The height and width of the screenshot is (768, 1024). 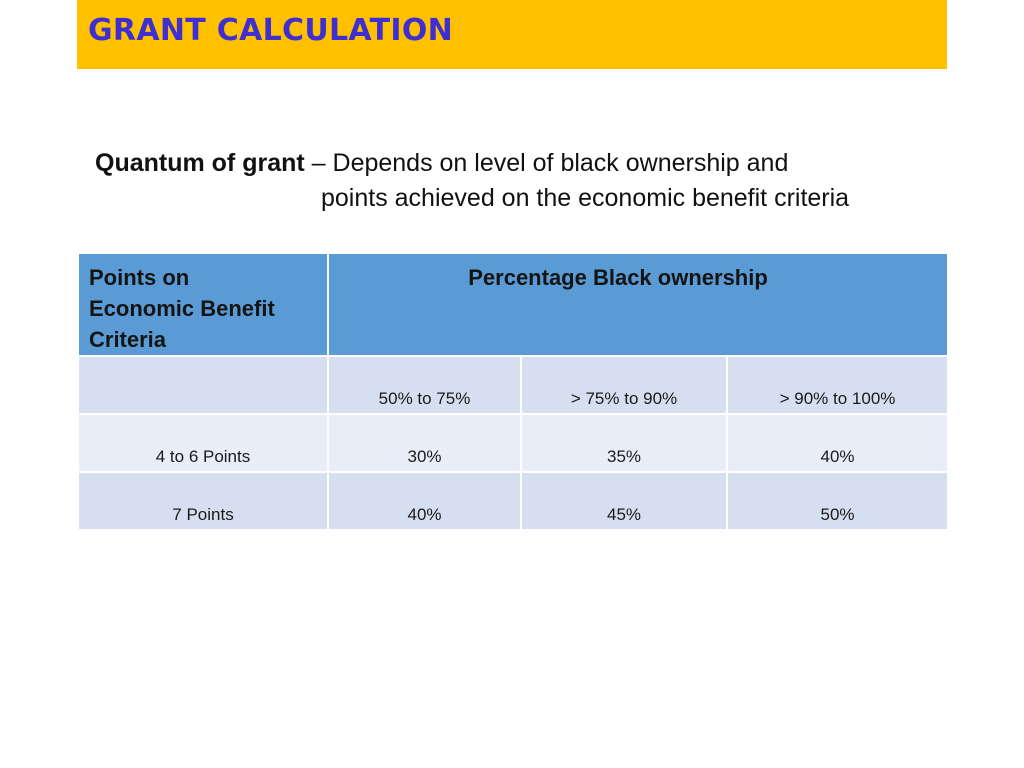 What do you see at coordinates (837, 501) in the screenshot?
I see `table-cell: 50%` at bounding box center [837, 501].